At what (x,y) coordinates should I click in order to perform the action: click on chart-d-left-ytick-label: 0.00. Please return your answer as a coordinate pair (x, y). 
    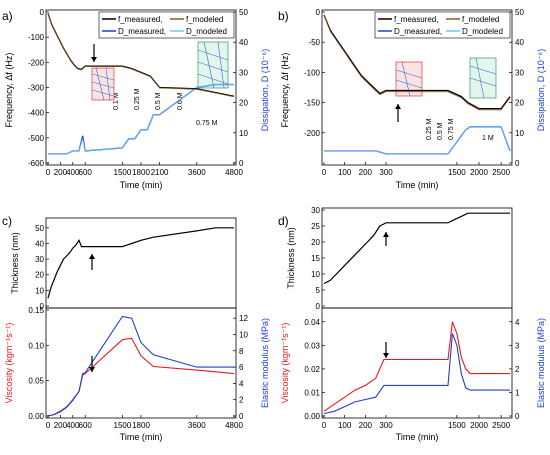
    Looking at the image, I should click on (312, 416).